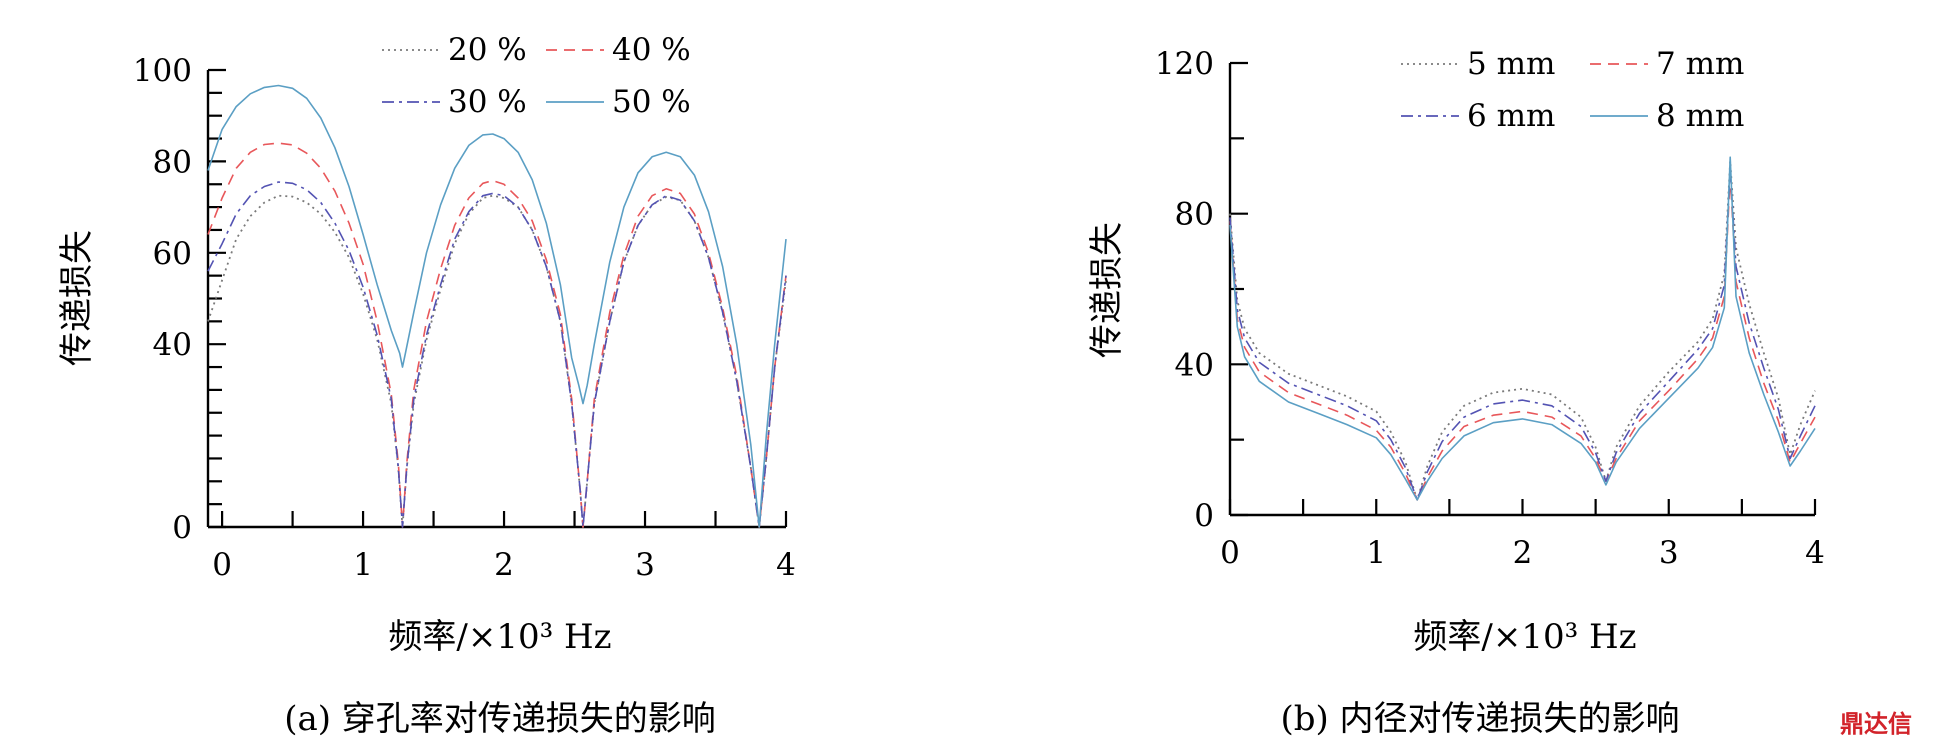  I want to click on watermark-text: 鼎达信, so click(1876, 724).